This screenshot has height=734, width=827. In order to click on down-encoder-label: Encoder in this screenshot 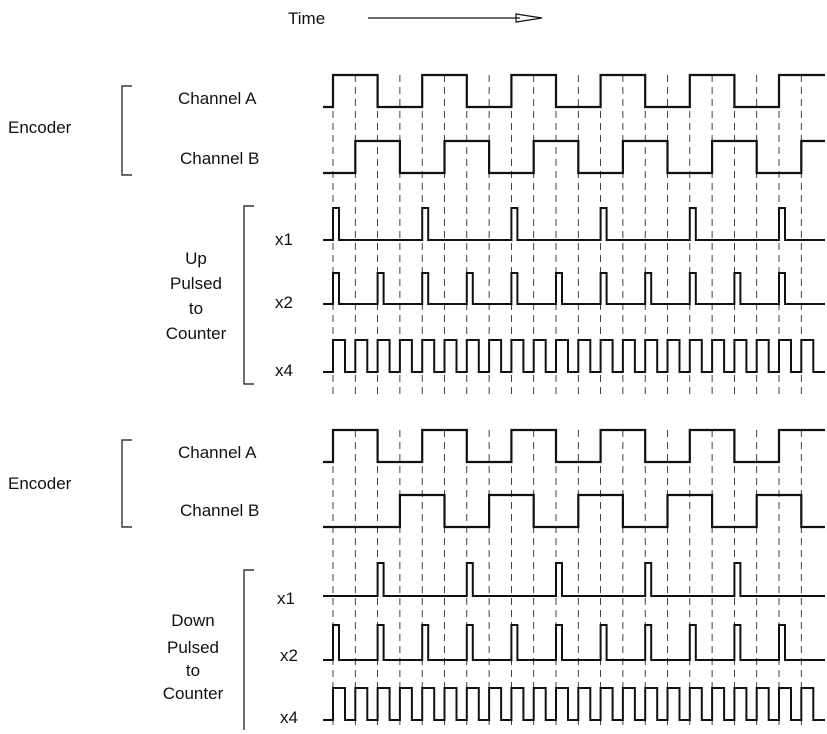, I will do `click(40, 483)`.